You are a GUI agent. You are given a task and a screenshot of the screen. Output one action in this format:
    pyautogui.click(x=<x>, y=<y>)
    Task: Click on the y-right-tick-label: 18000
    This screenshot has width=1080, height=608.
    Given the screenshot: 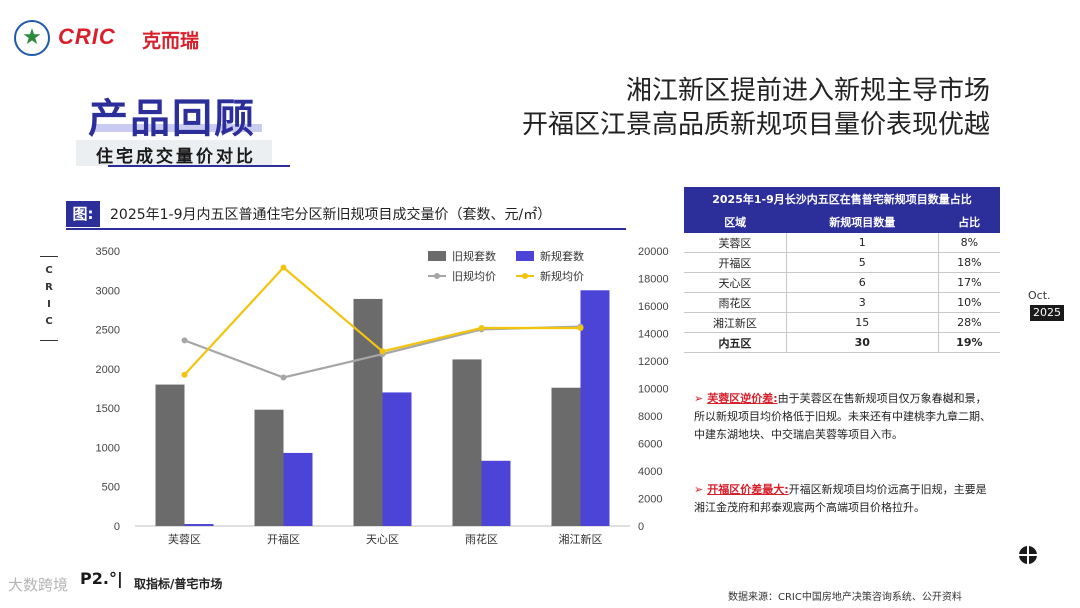 What is the action you would take?
    pyautogui.click(x=653, y=280)
    